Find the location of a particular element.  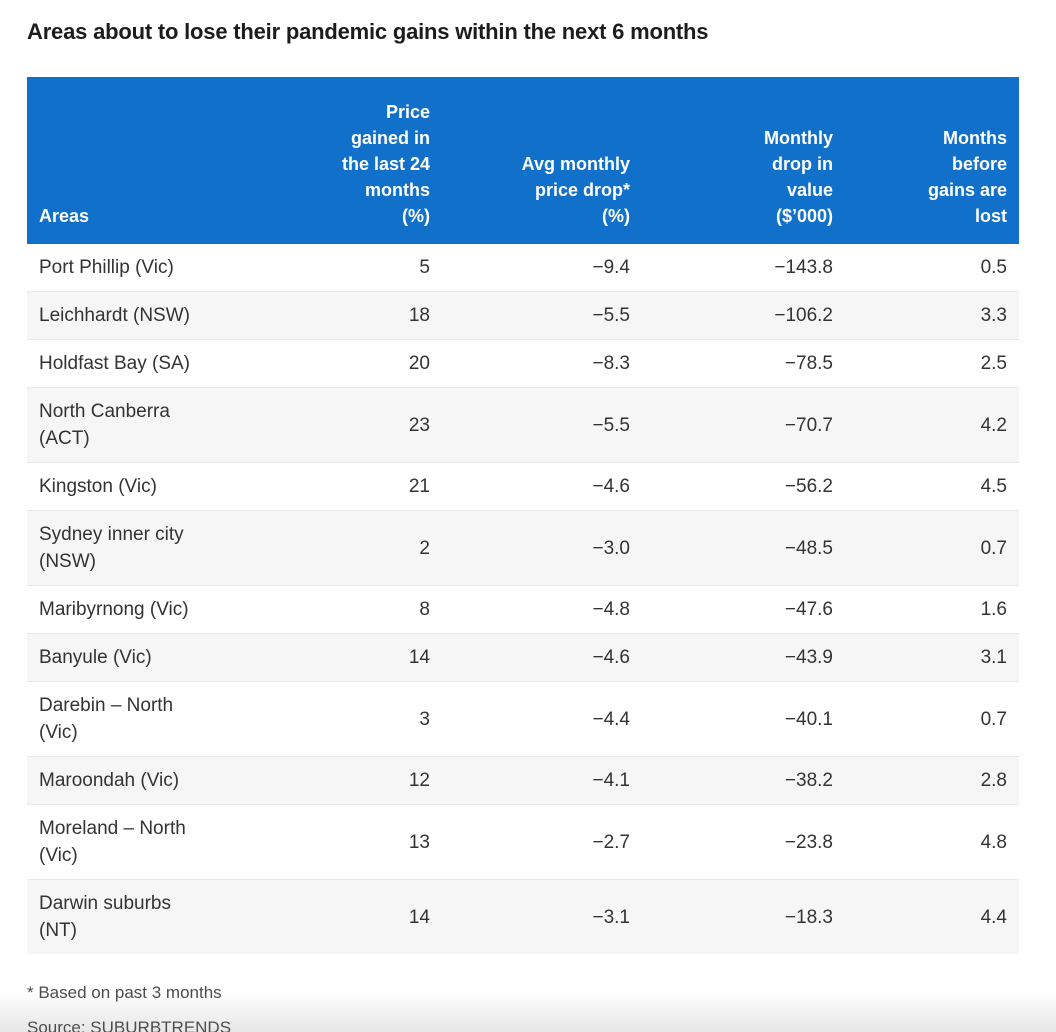

cell-months-before-lost: 3.1 is located at coordinates (993, 657).